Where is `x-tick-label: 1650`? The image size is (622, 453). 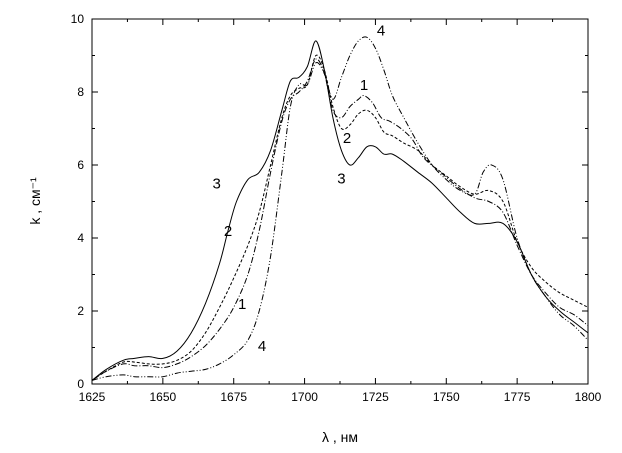
x-tick-label: 1650 is located at coordinates (163, 397).